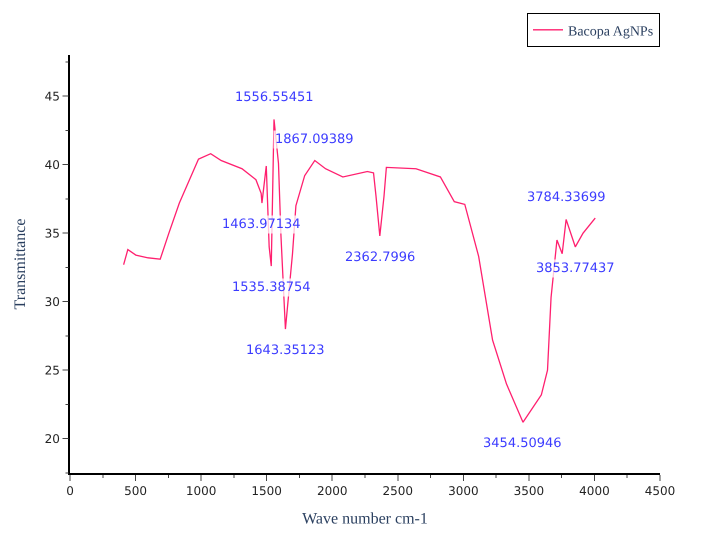  Describe the element at coordinates (575, 268) in the screenshot. I see `annotation: 3853.77437` at that location.